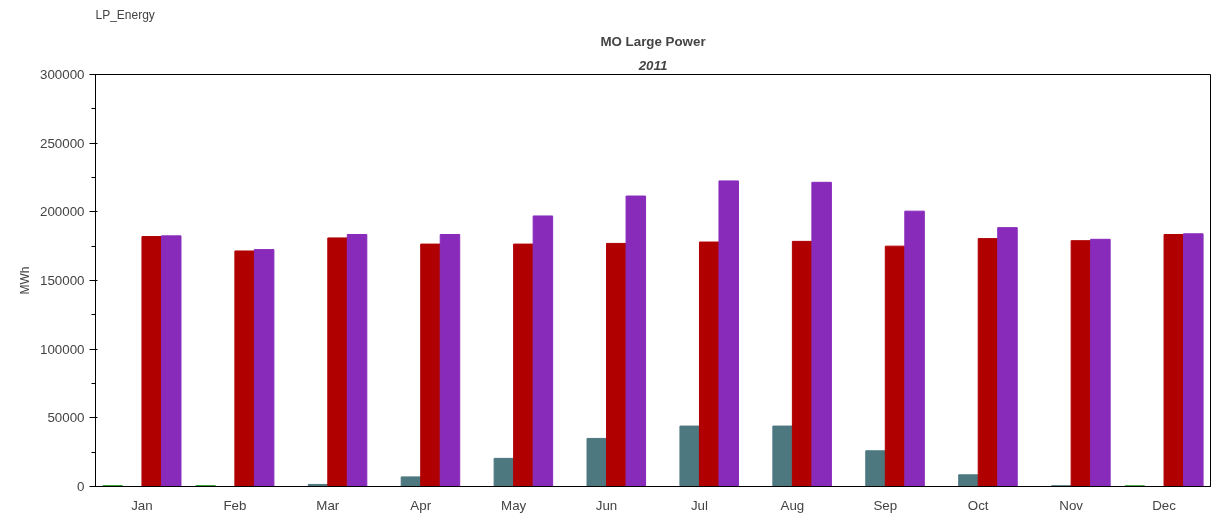 The height and width of the screenshot is (521, 1221). Describe the element at coordinates (885, 505) in the screenshot. I see `x-tick-label: Sep` at that location.